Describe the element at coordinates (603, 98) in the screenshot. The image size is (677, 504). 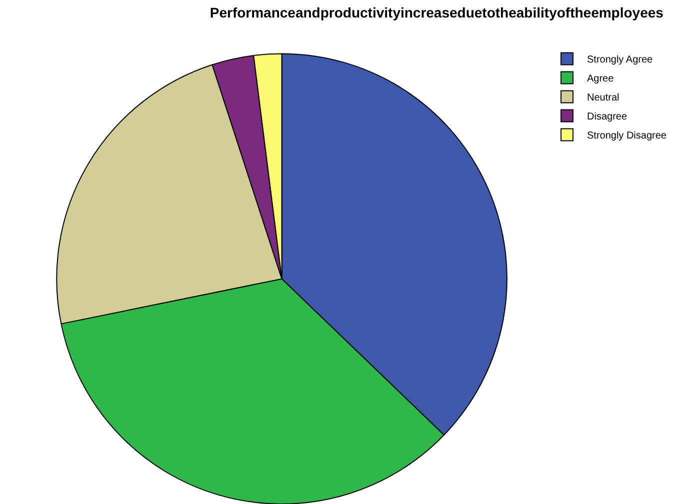
I see `legend-label: Neutral` at that location.